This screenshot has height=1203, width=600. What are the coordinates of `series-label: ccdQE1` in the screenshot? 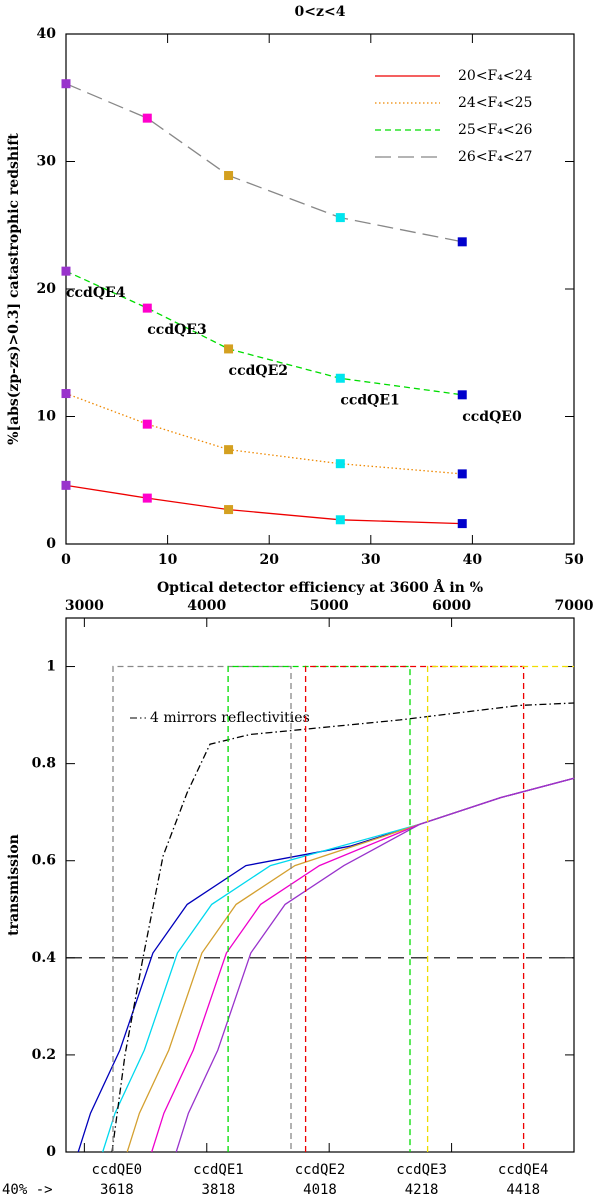 It's located at (218, 1170).